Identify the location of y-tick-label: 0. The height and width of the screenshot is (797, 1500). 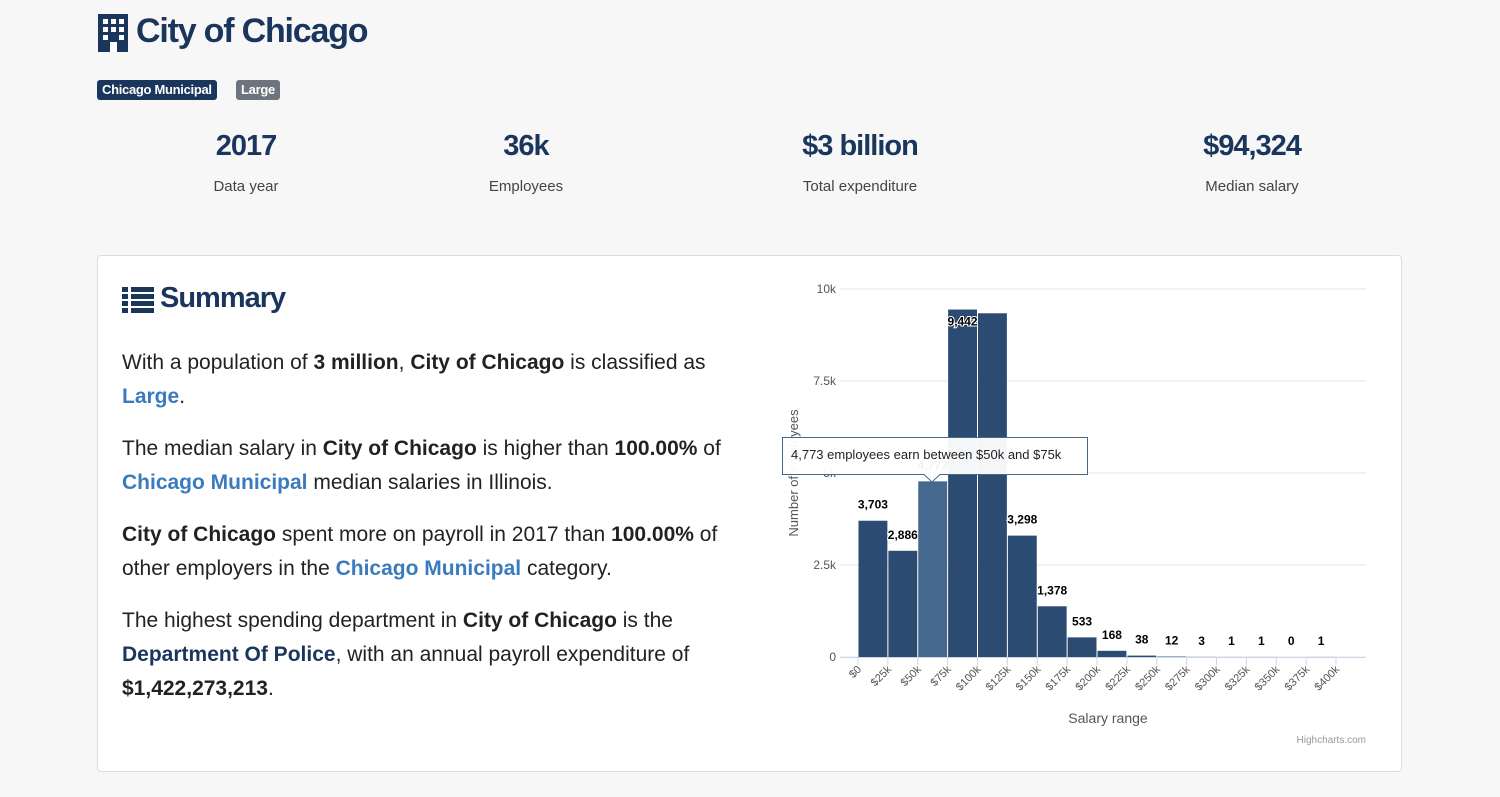
(832, 657).